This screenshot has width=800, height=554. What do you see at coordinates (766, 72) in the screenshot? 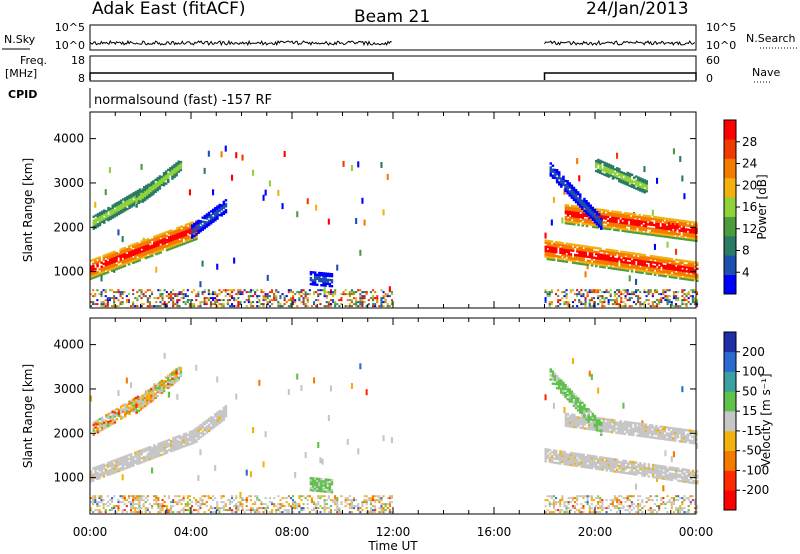
I see `nave-label: Nave` at bounding box center [766, 72].